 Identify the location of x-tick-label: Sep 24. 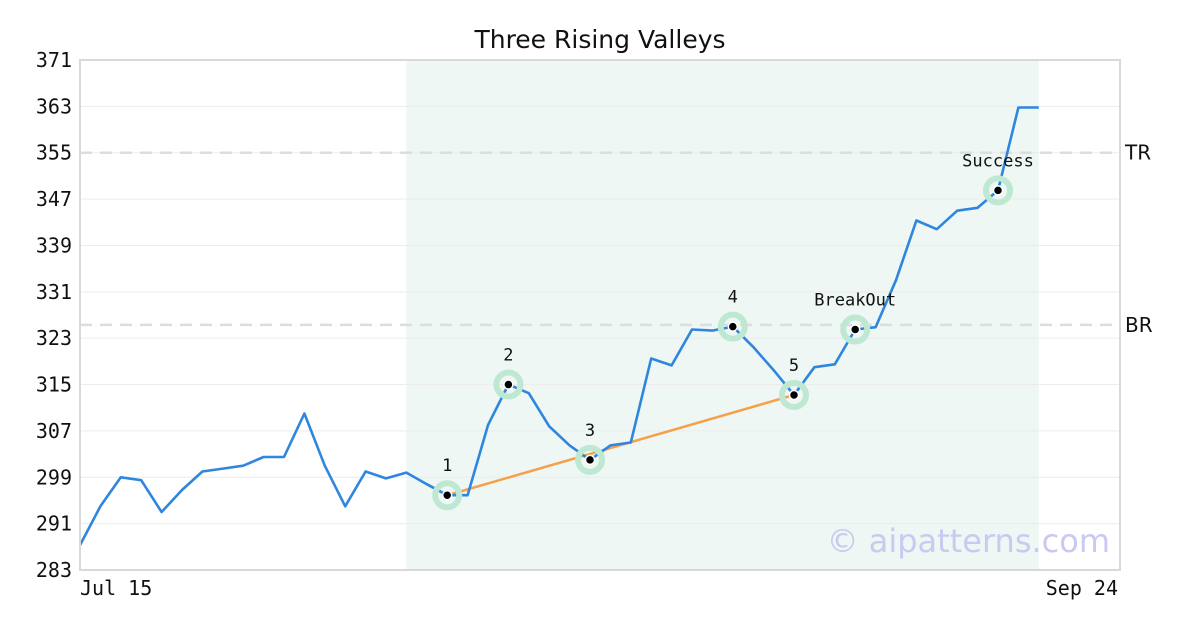
(1082, 588).